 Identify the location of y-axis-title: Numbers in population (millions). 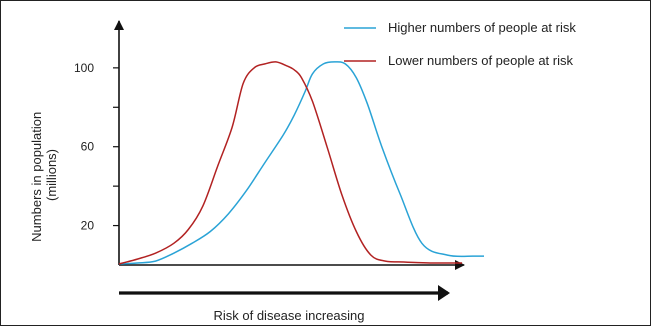
(44, 175).